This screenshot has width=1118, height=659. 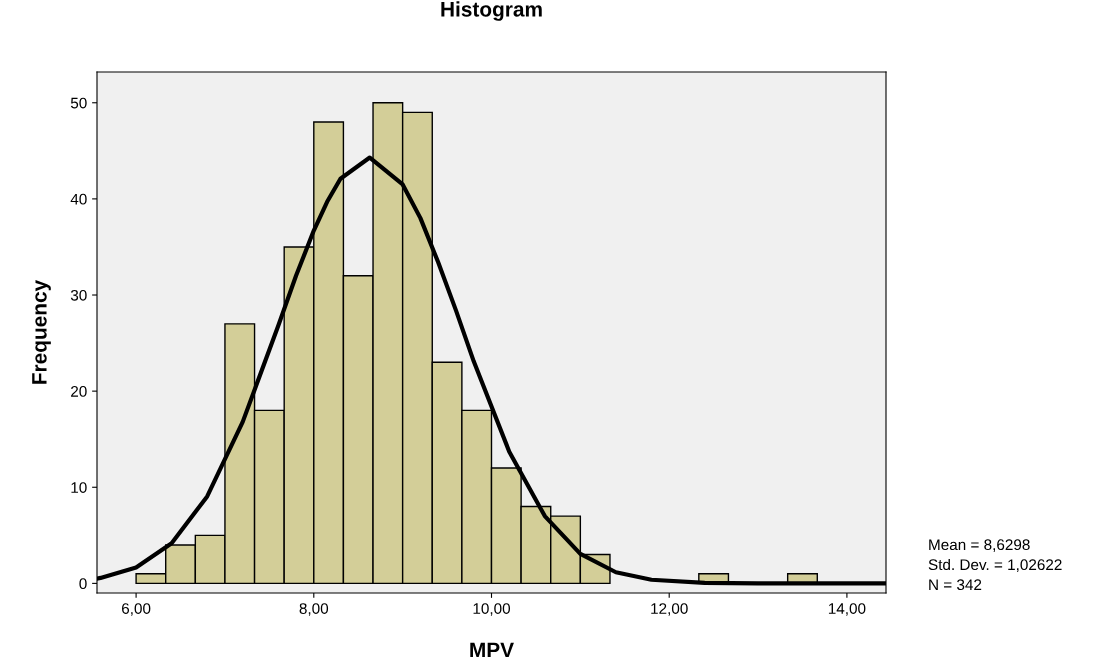 What do you see at coordinates (669, 609) in the screenshot?
I see `x-tick-label: 12,00` at bounding box center [669, 609].